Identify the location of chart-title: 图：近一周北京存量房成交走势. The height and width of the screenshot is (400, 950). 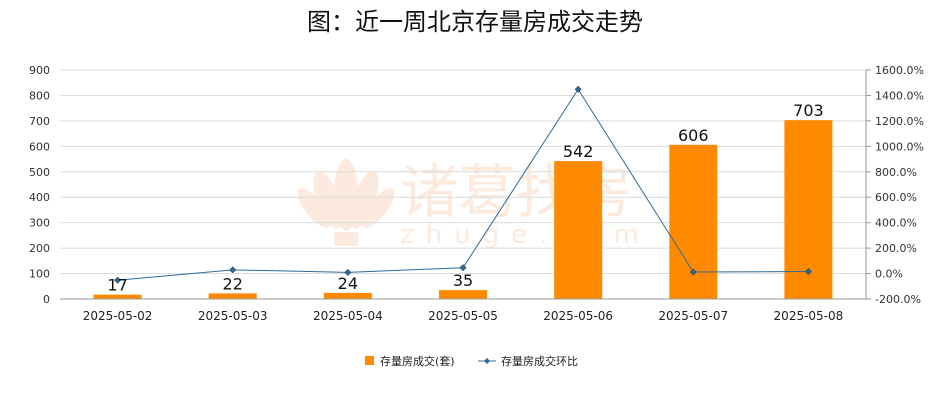
(475, 22).